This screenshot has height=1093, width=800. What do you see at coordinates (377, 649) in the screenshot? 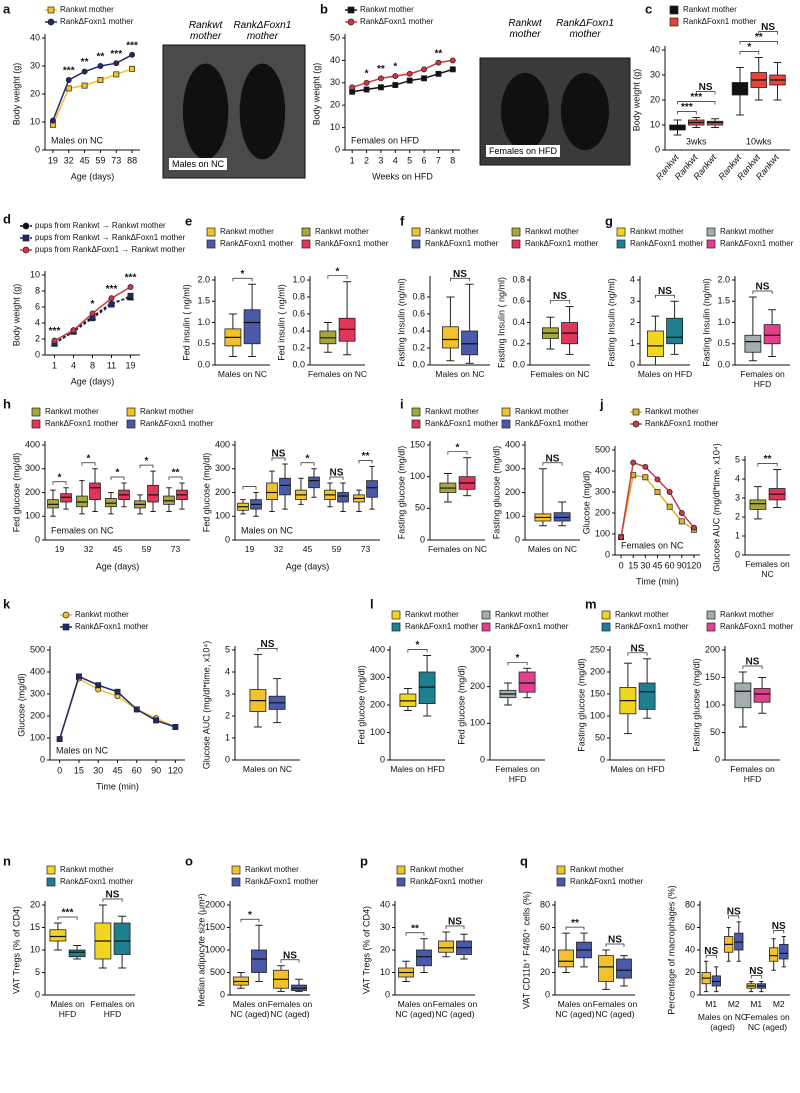
I see `y-tick-label: 400` at bounding box center [377, 649].